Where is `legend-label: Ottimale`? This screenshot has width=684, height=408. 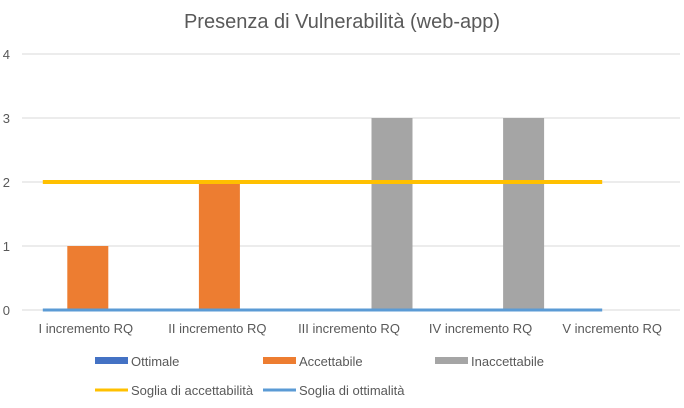 legend-label: Ottimale is located at coordinates (155, 361).